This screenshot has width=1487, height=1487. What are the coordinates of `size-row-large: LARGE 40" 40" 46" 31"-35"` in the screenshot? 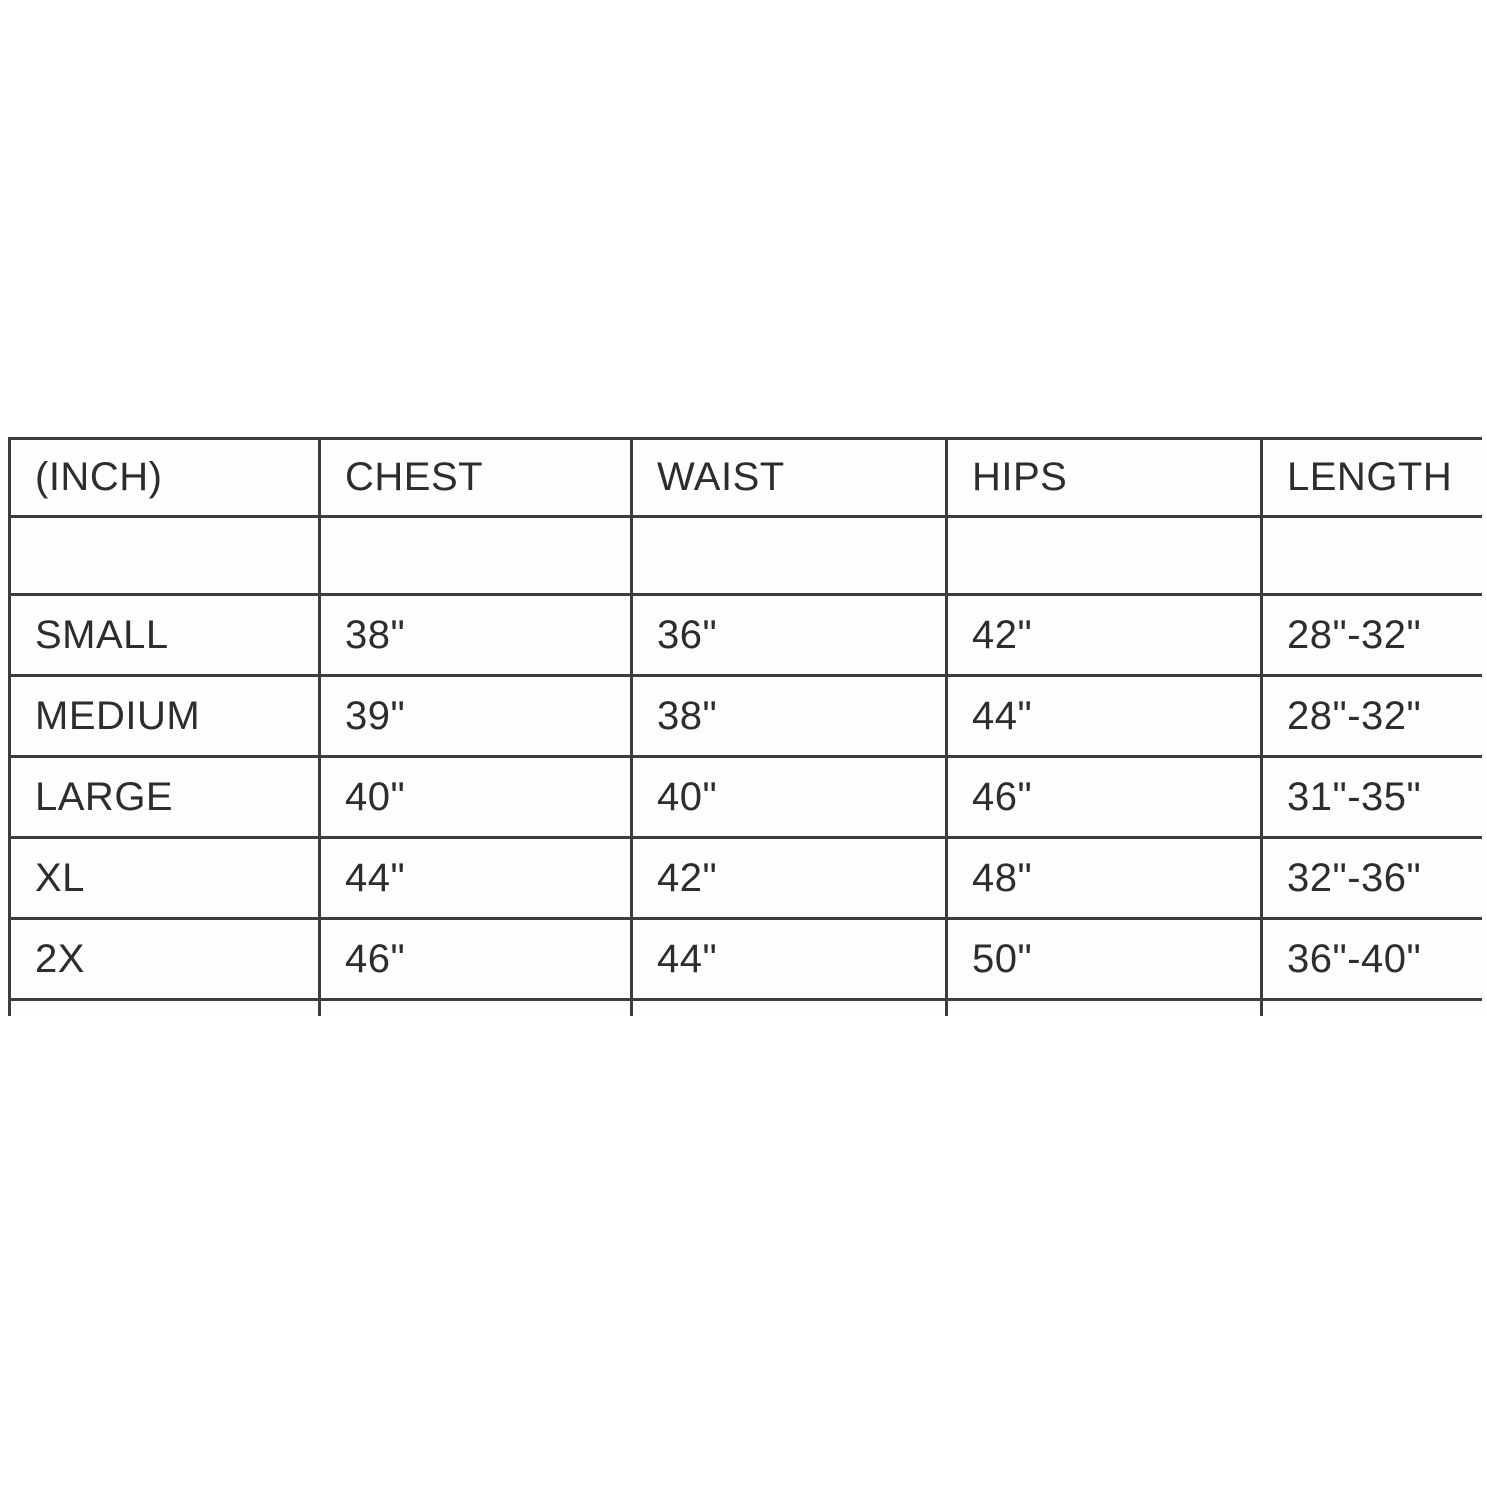 It's located at (745, 797).